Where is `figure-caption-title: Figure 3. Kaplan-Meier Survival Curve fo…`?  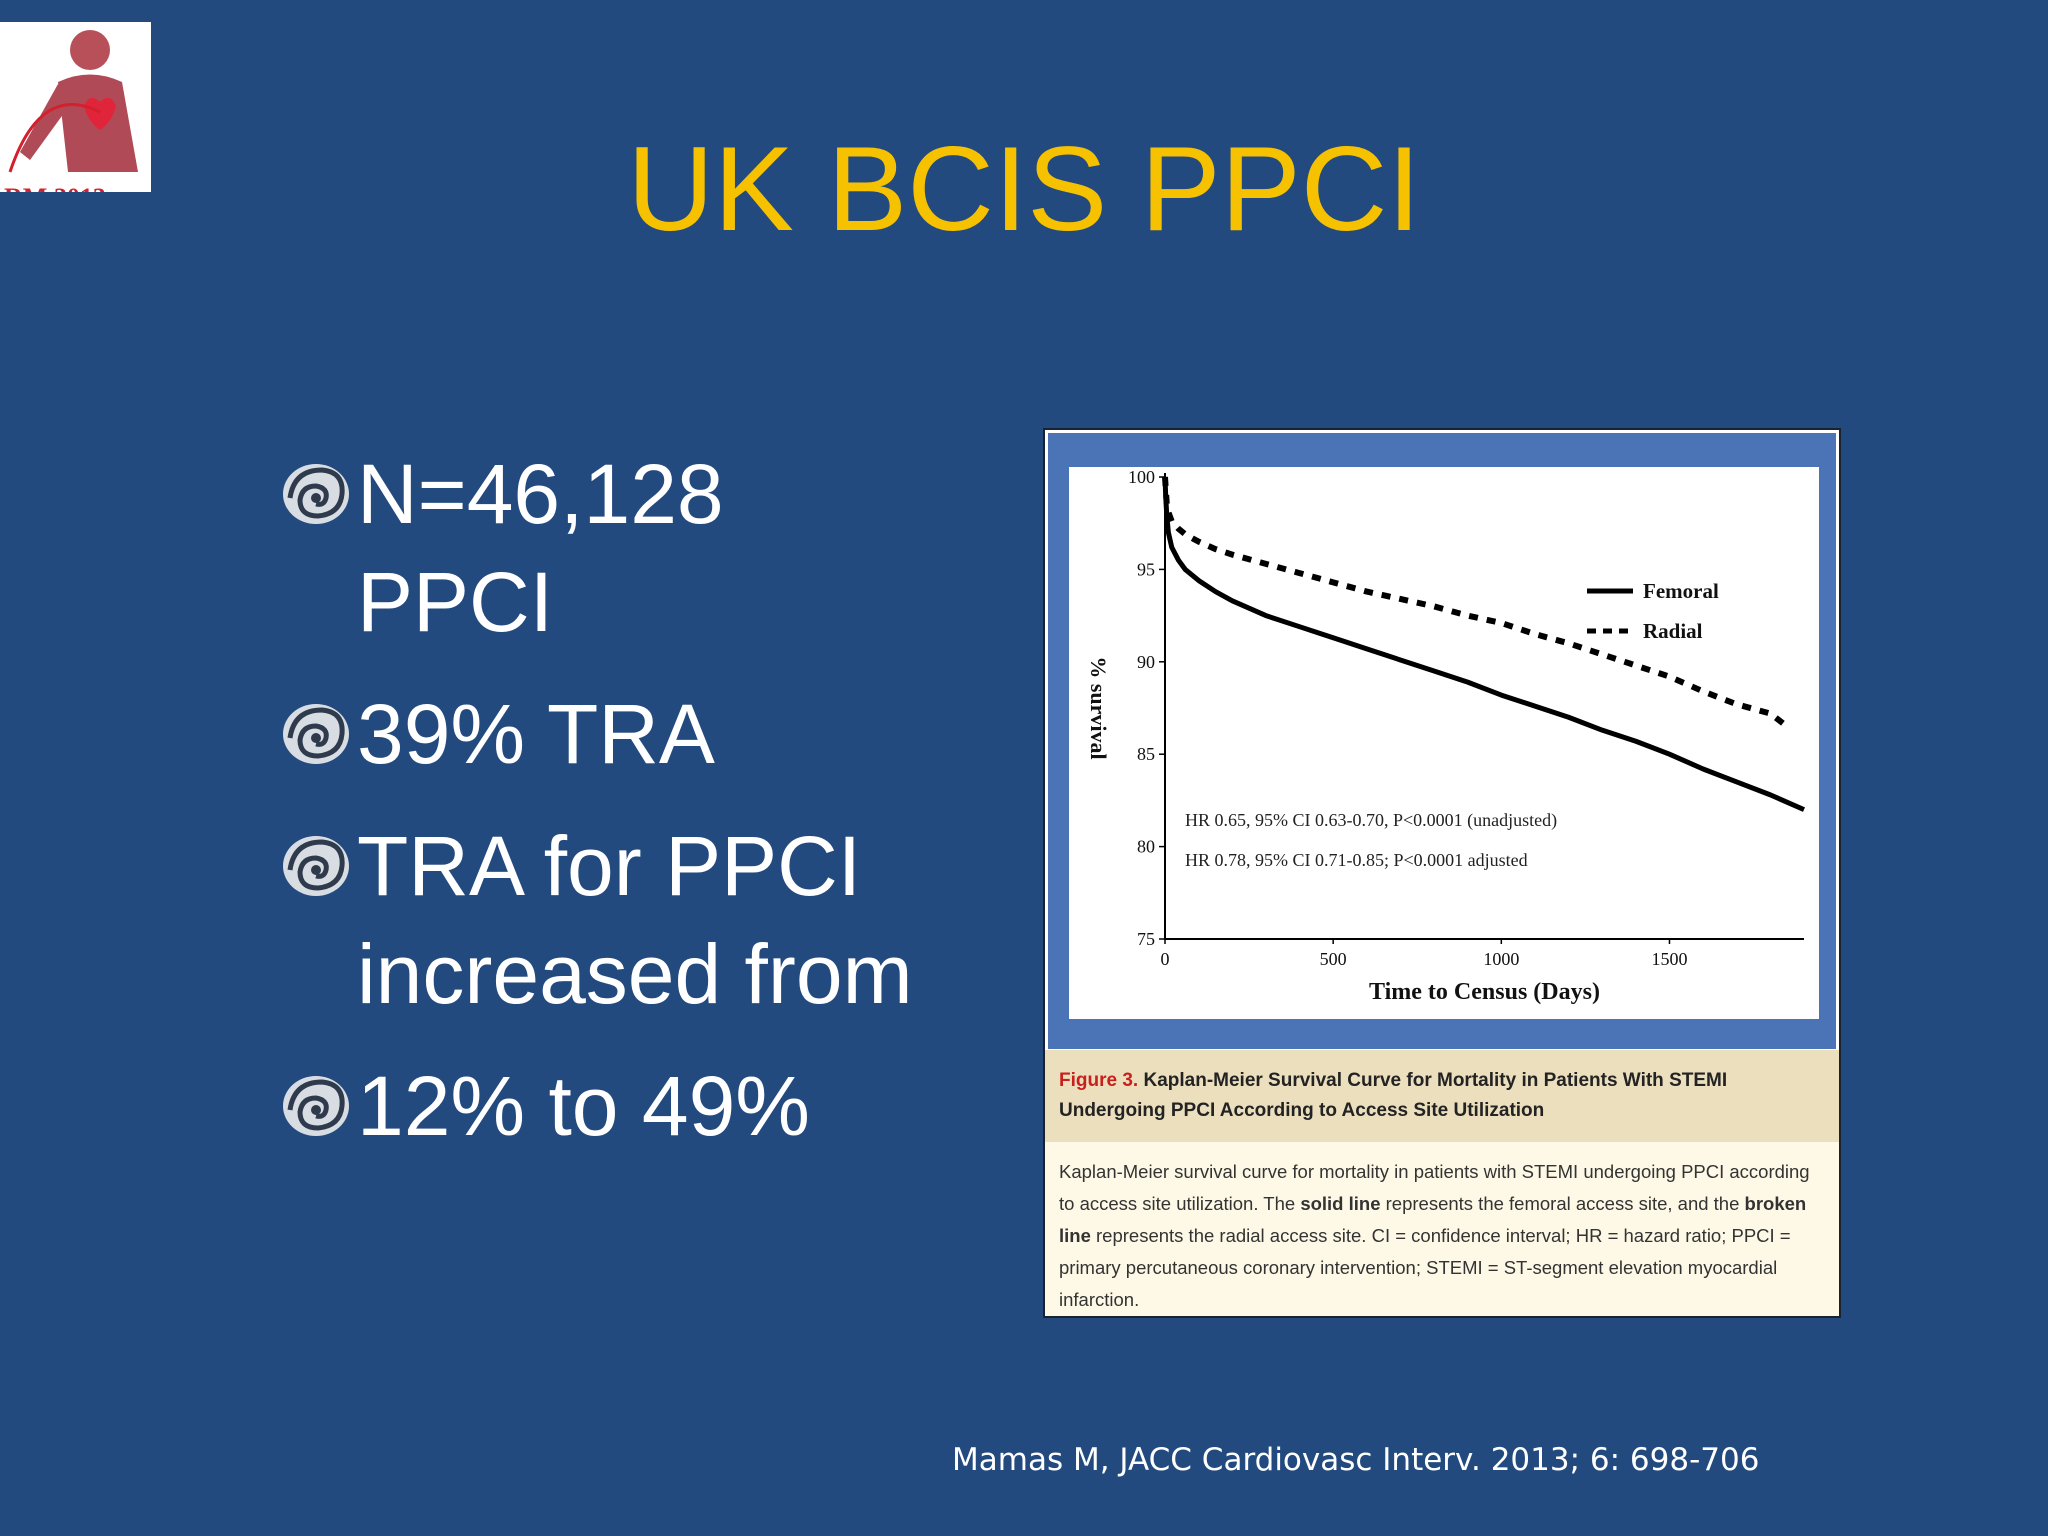
figure-caption-title: Figure 3. Kaplan-Meier Survival Curve fo… is located at coordinates (1442, 1096).